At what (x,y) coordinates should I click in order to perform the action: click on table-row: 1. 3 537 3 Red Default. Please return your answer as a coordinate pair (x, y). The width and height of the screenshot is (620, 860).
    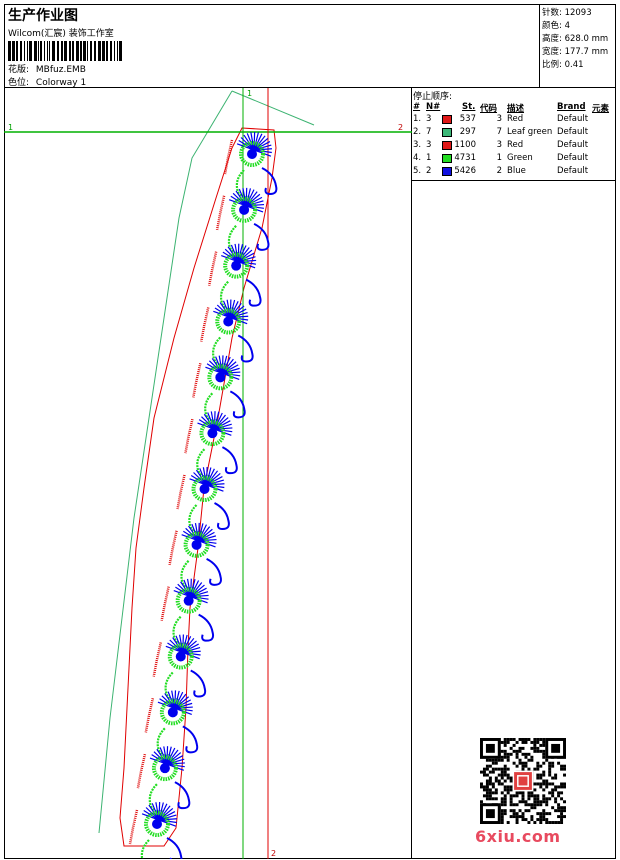
    Looking at the image, I should click on (514, 120).